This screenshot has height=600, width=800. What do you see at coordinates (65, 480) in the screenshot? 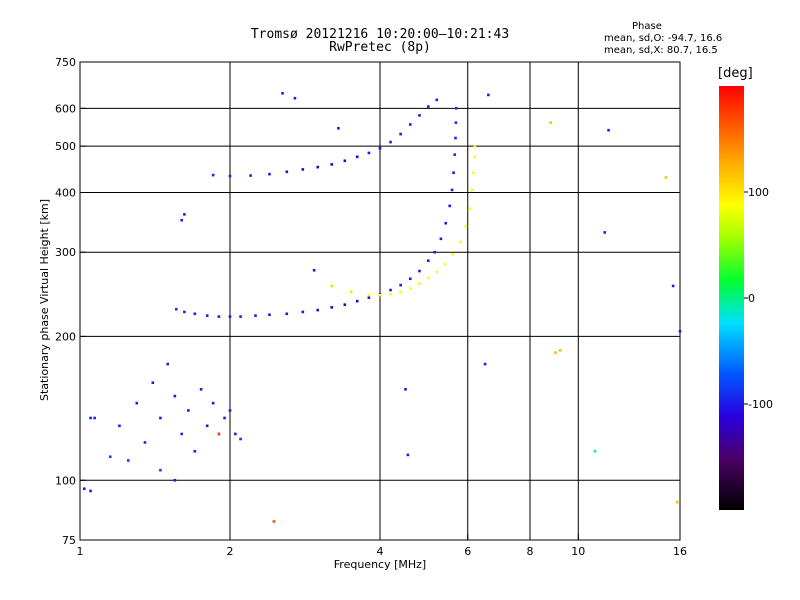
I see `y-tick-label: 100` at bounding box center [65, 480].